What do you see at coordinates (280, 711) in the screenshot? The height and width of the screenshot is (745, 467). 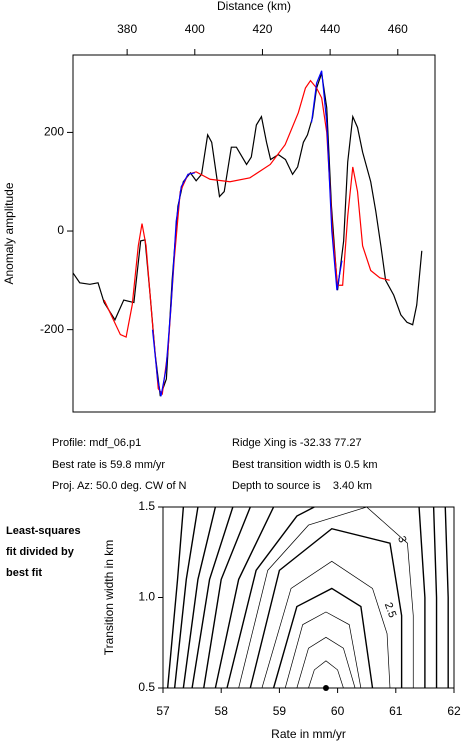 I see `x-tick-label: 59` at bounding box center [280, 711].